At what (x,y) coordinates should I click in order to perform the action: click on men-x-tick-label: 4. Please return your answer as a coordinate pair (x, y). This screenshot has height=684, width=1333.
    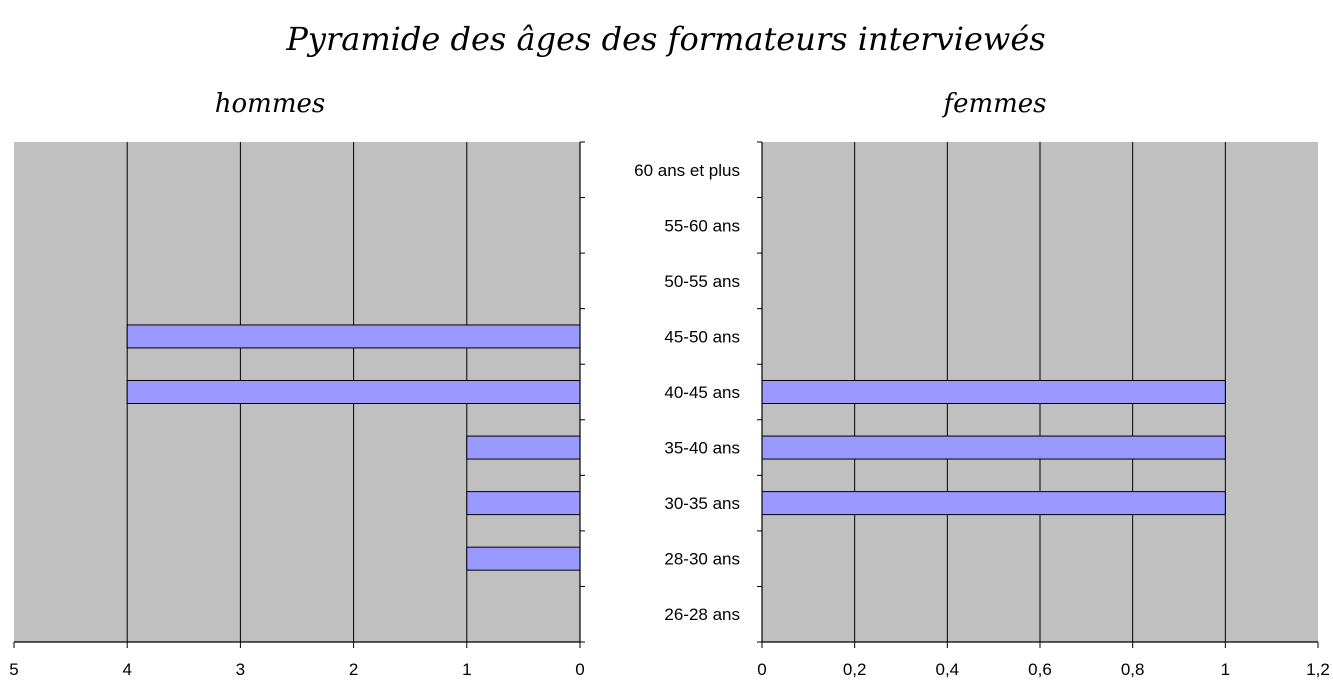
    Looking at the image, I should click on (126, 669).